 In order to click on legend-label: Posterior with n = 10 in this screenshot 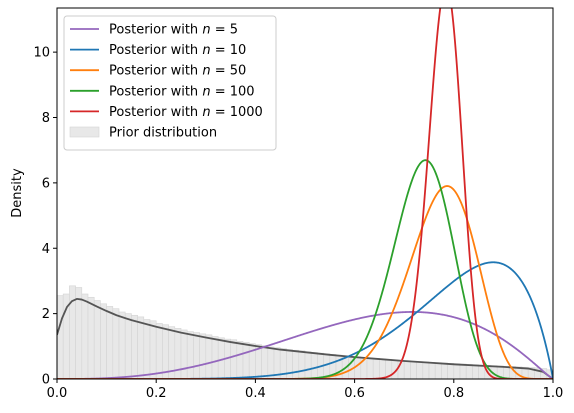, I will do `click(177, 50)`.